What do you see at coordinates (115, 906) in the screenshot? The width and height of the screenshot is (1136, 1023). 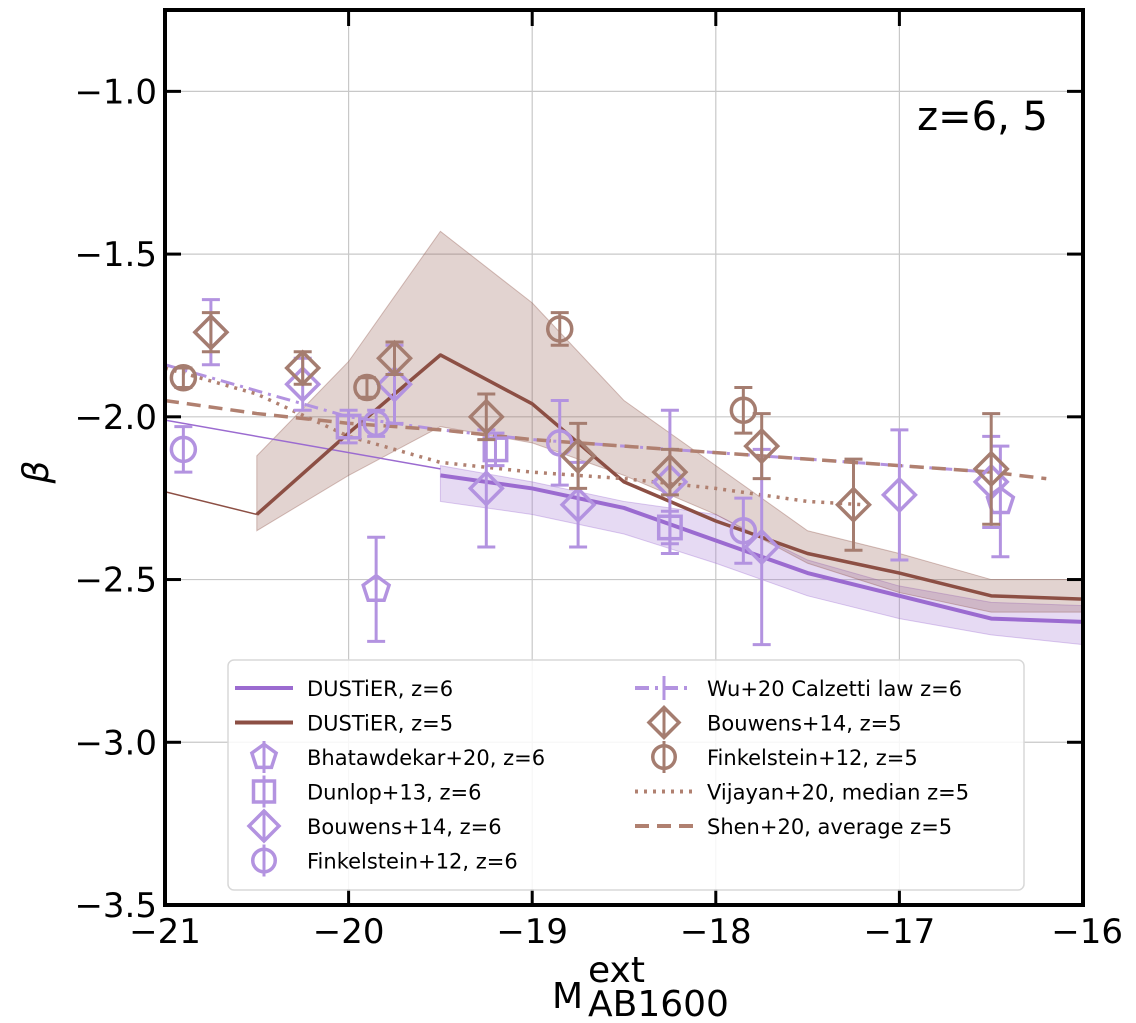 I see `y-tick-label-0: −3.5` at bounding box center [115, 906].